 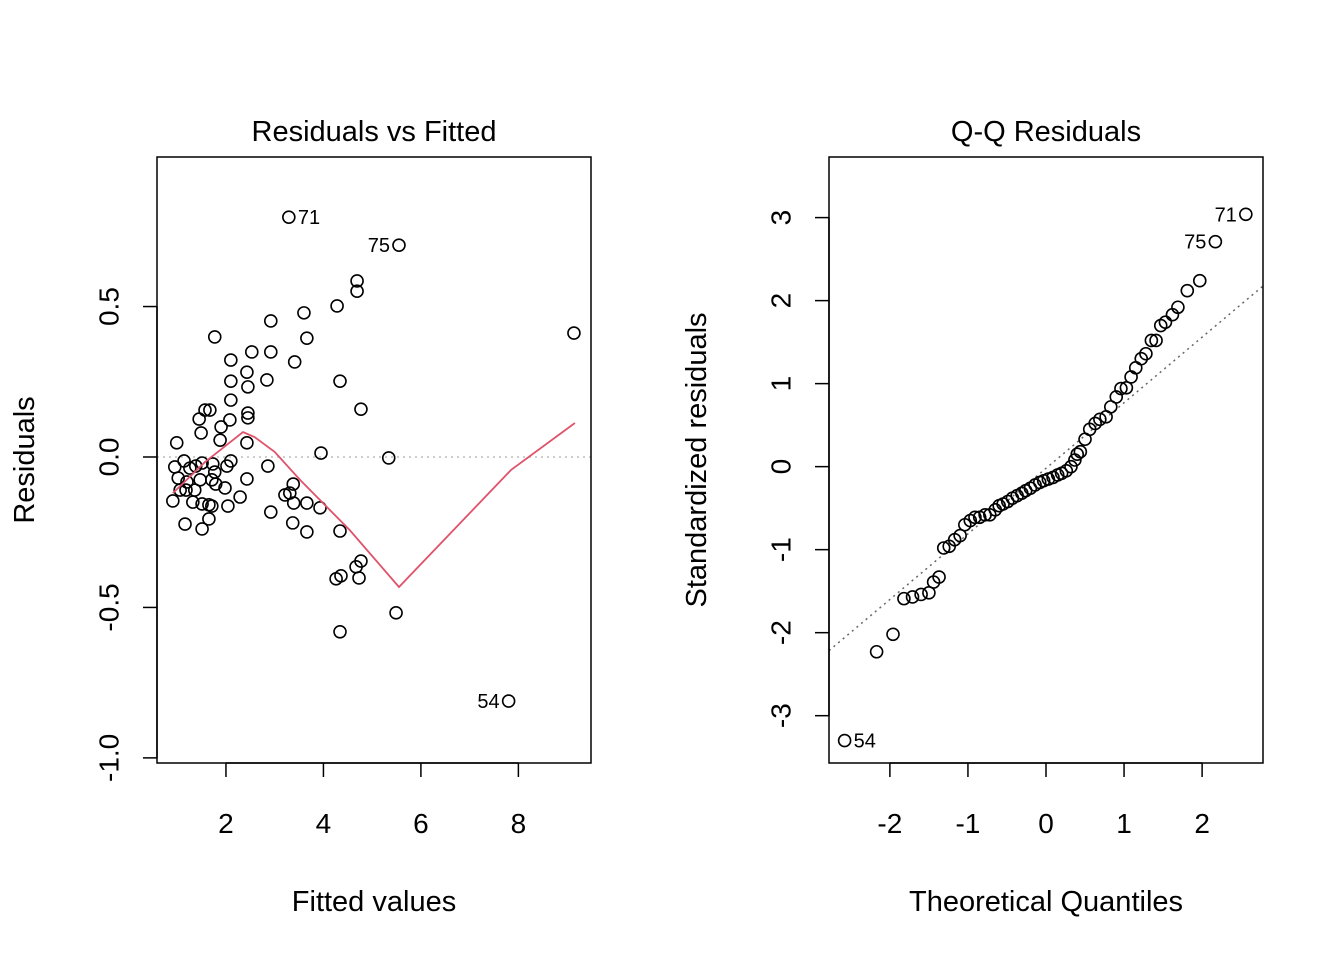 I want to click on y-axis-label: Standardized residuals, so click(x=697, y=459).